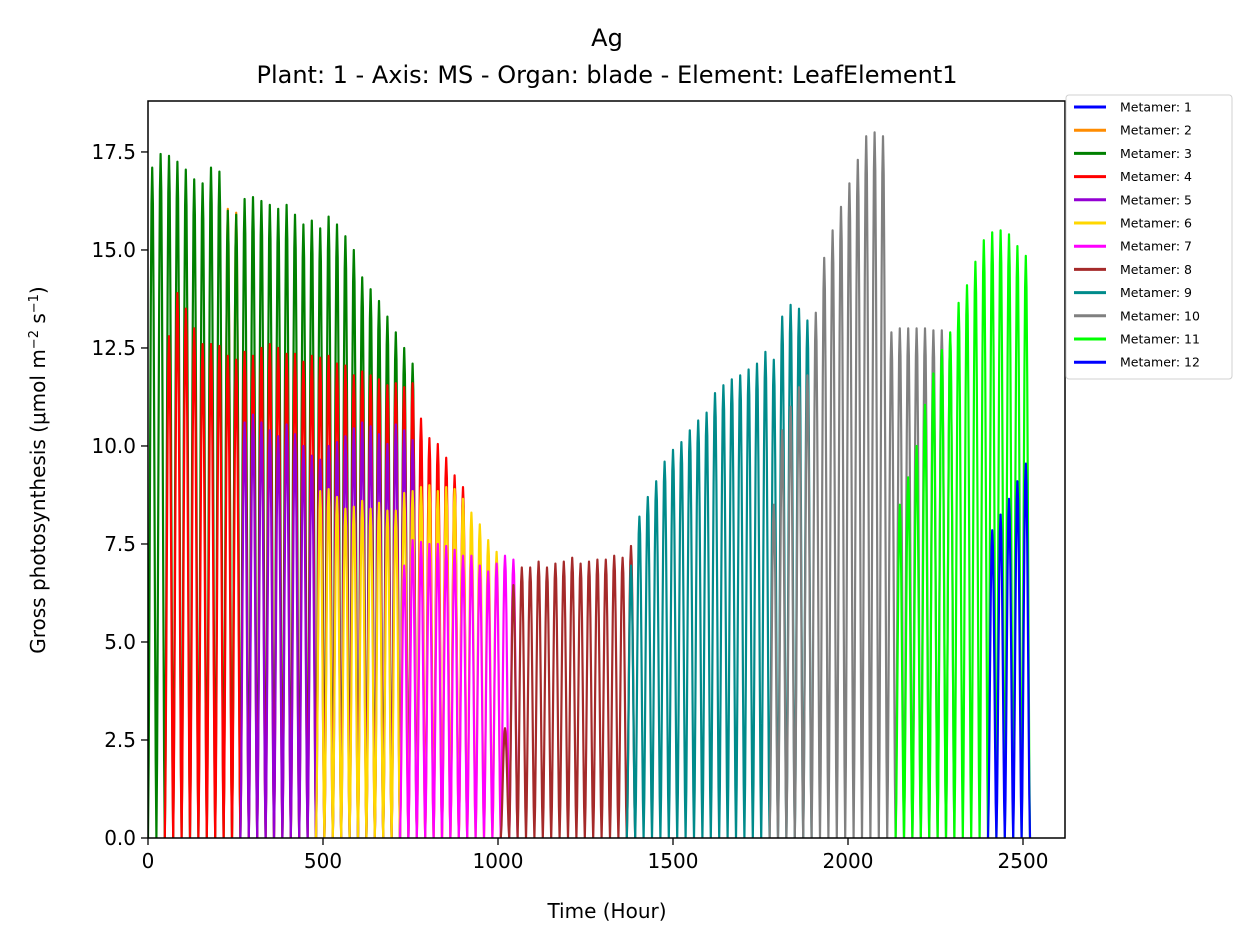  I want to click on y-tick-label: 12.5, so click(113, 348).